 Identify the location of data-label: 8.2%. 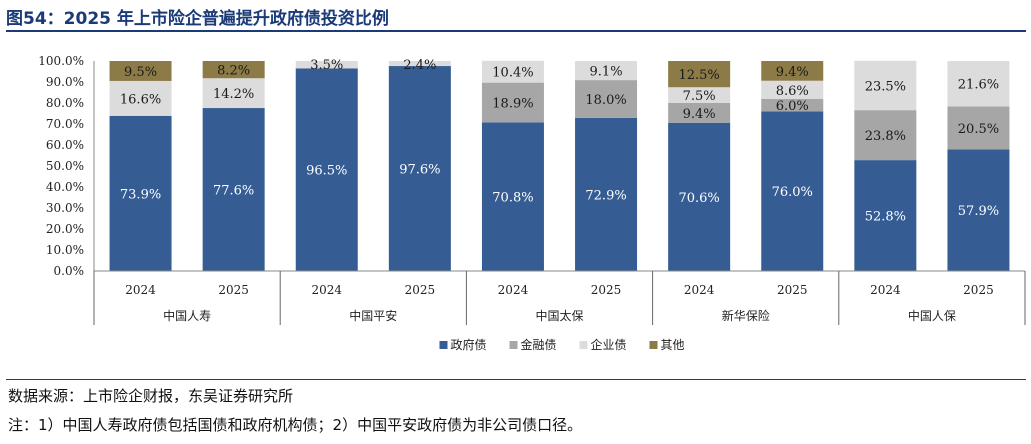
(233, 71).